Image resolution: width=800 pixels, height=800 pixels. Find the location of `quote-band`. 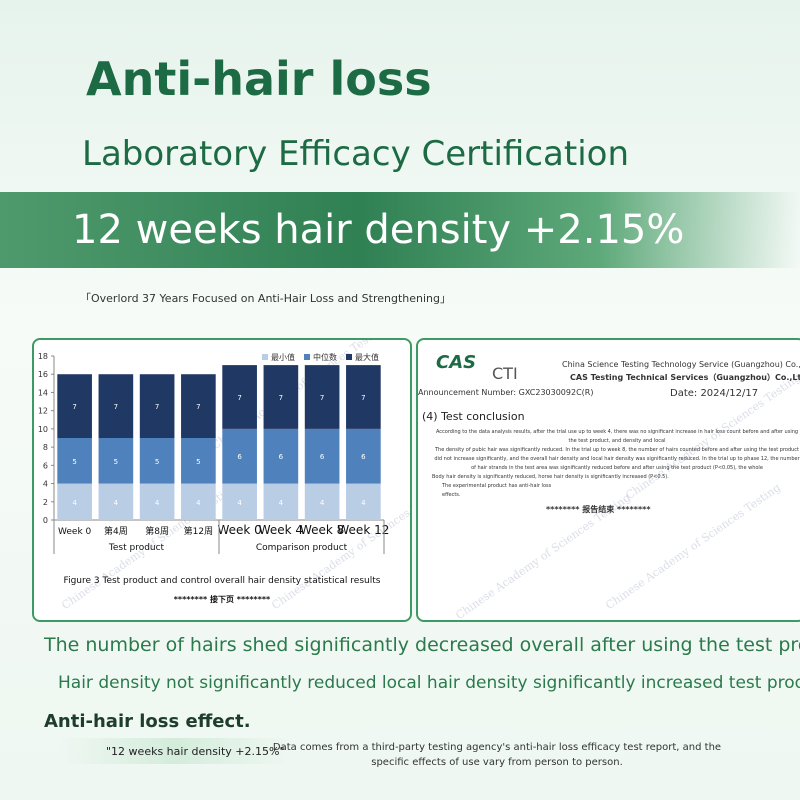

quote-band is located at coordinates (175, 751).